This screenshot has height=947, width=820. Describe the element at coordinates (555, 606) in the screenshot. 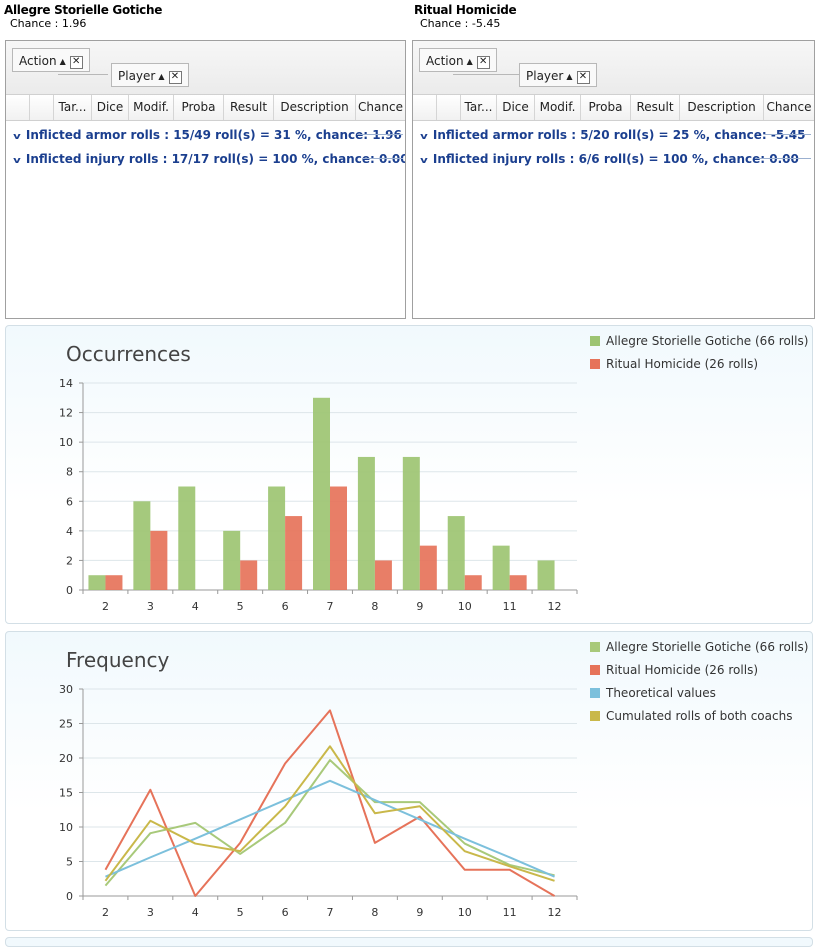

I see `x-tick-label: 12` at that location.